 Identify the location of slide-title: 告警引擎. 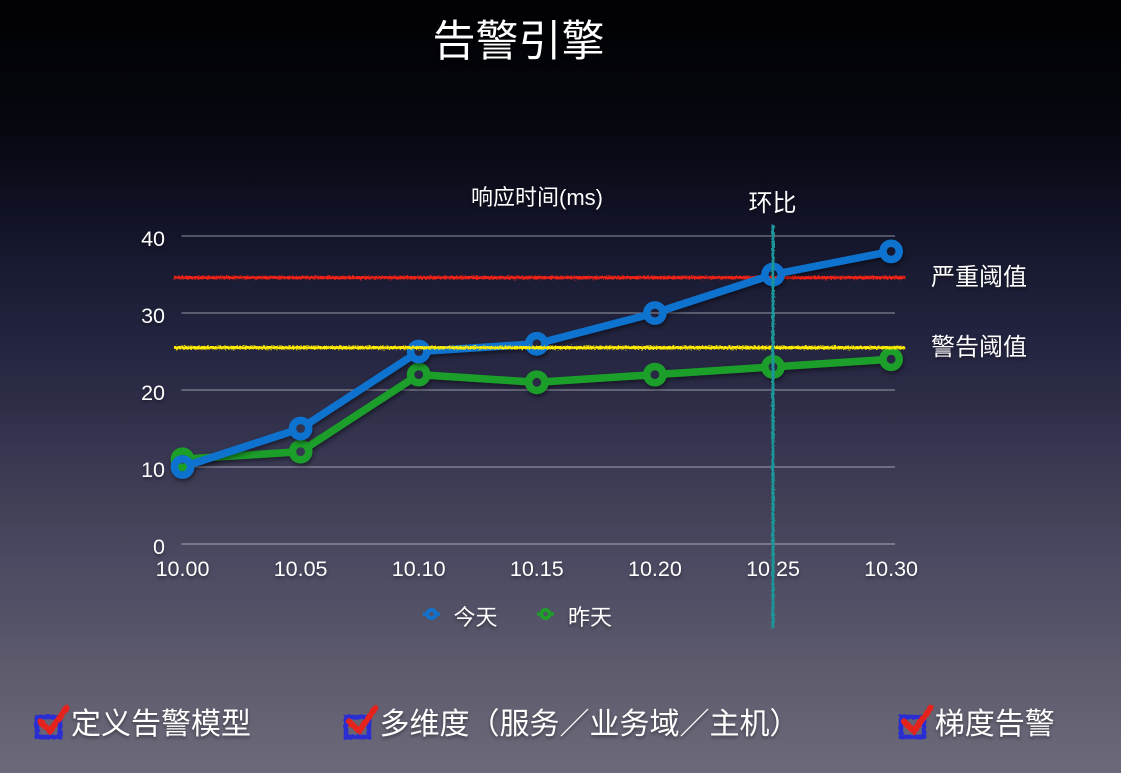
(518, 42).